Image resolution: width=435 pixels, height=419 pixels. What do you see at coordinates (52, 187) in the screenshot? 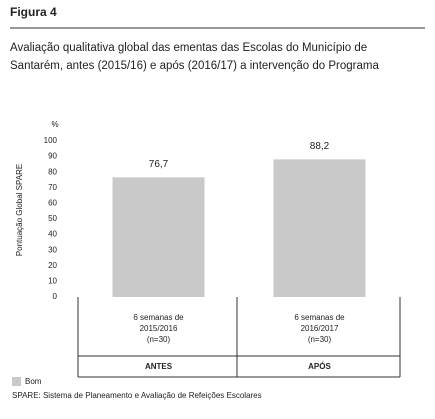
I see `y-tick-label: 70` at bounding box center [52, 187].